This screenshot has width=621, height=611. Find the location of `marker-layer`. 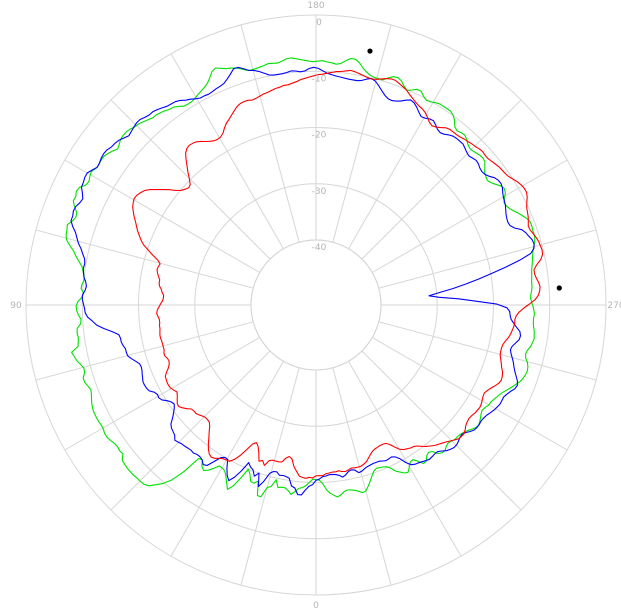

marker-layer is located at coordinates (464, 169).